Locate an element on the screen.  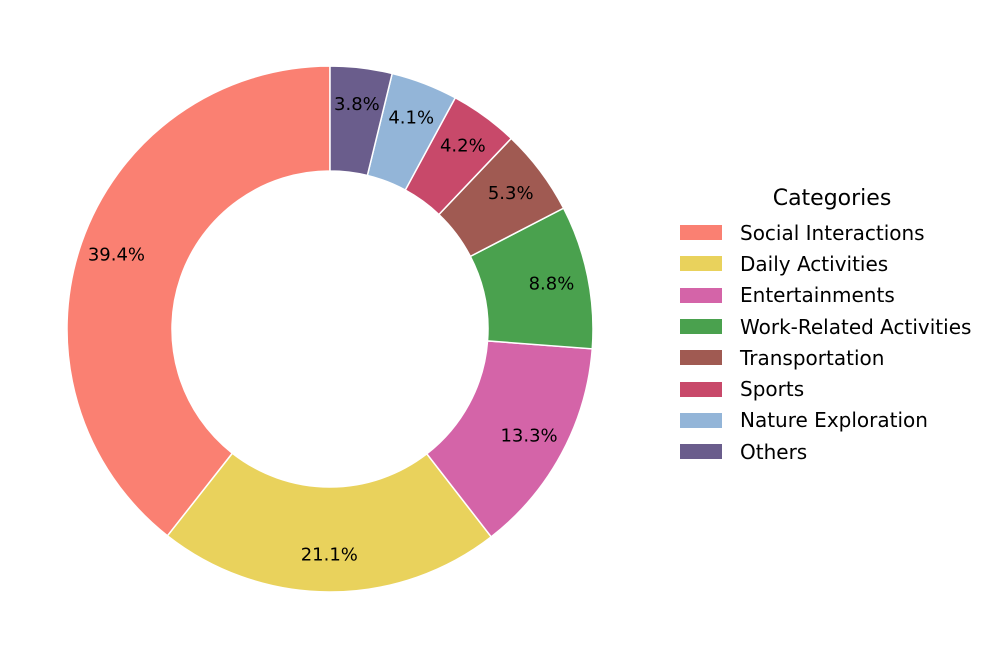
legend-item: Transportation is located at coordinates (829, 357).